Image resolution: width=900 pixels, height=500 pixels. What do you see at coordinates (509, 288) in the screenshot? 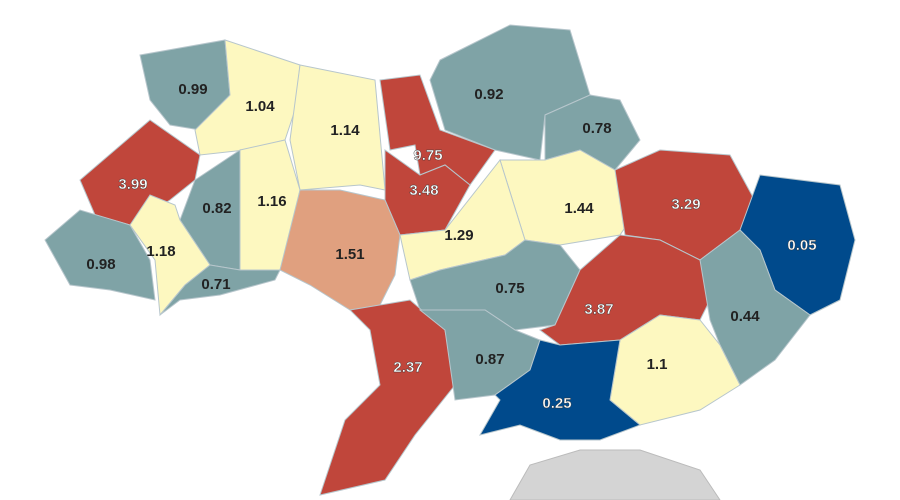
I see `region-value: 0.75` at bounding box center [509, 288].